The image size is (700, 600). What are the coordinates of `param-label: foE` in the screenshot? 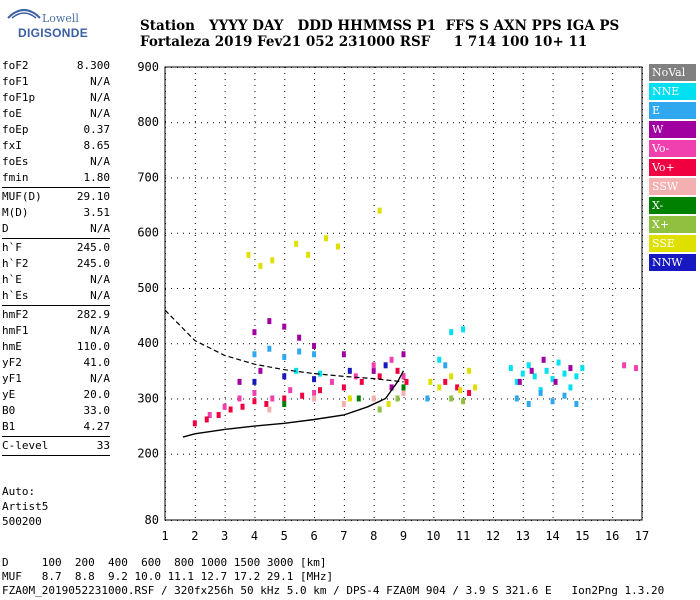 It's located at (12, 113).